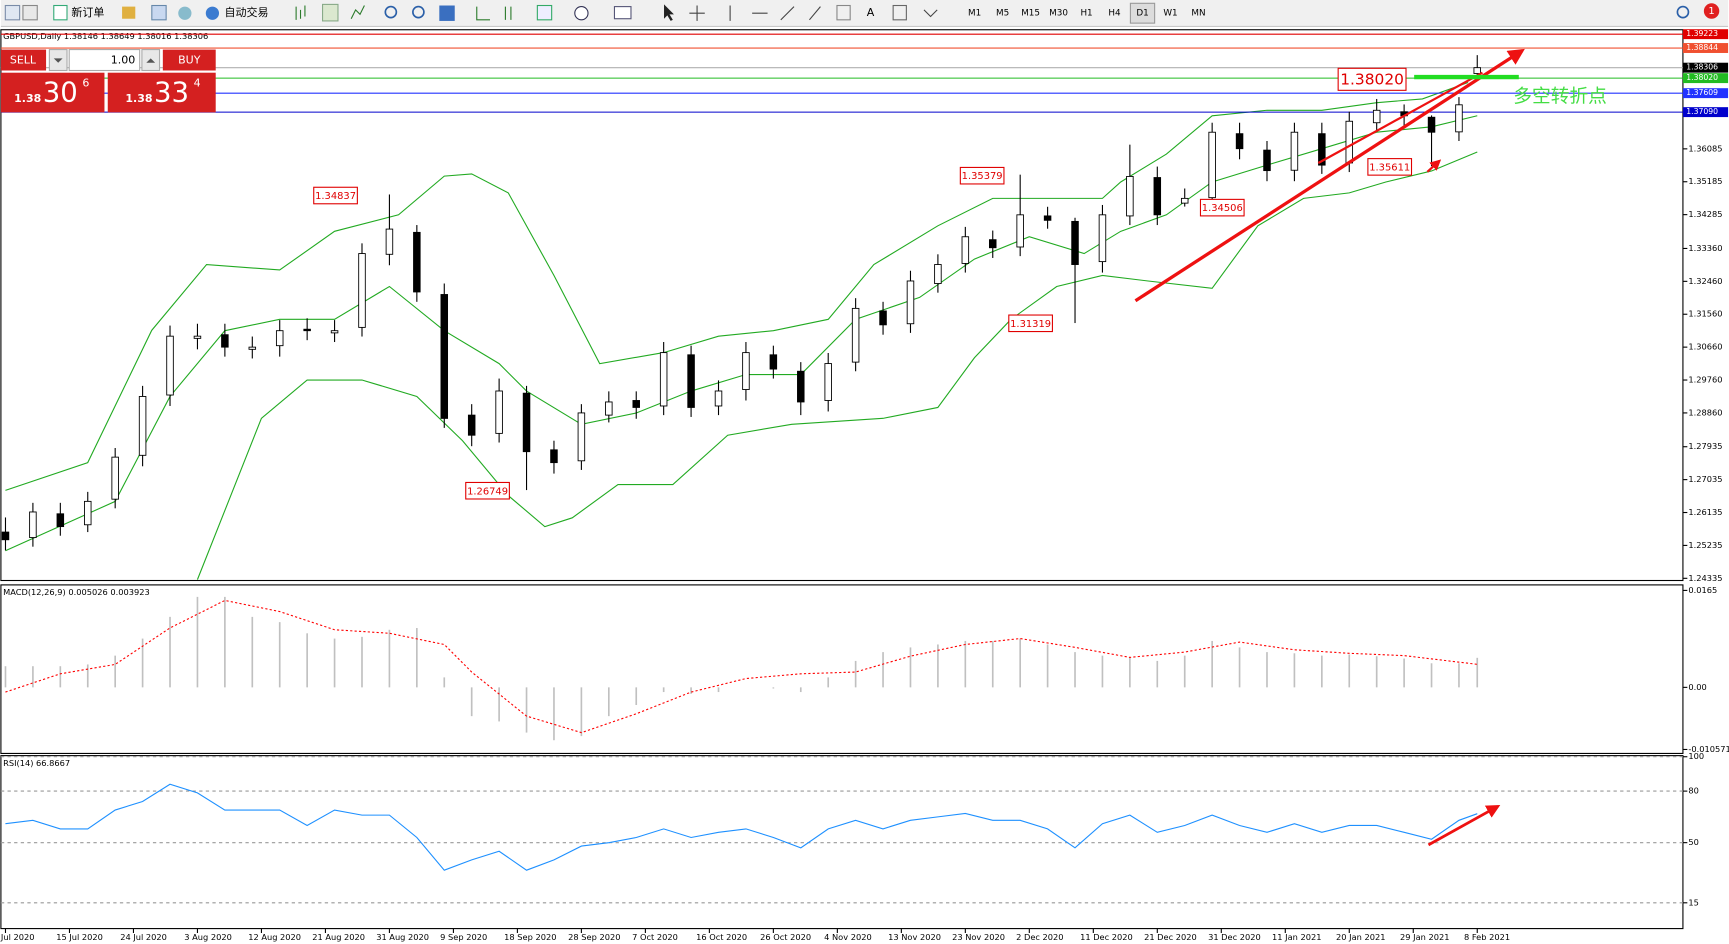 The height and width of the screenshot is (944, 1729). What do you see at coordinates (1702, 67) in the screenshot?
I see `price-level-label: 1.38306` at bounding box center [1702, 67].